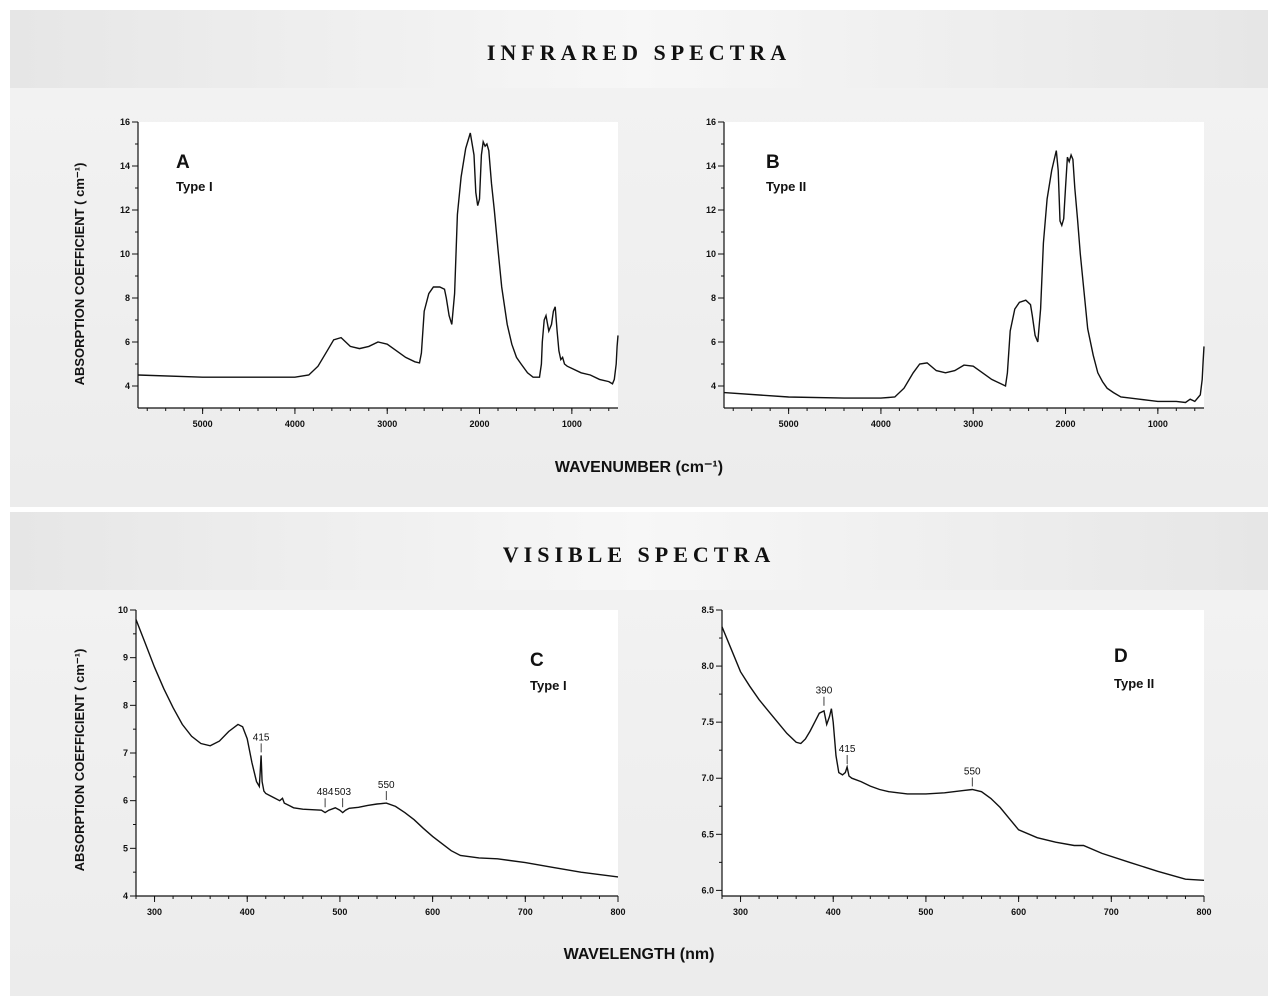  What do you see at coordinates (125, 658) in the screenshot?
I see `chart-c-y-tick-label: 9` at bounding box center [125, 658].